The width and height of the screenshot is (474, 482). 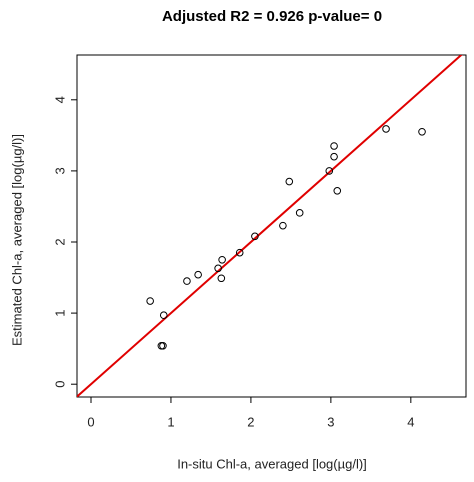 I want to click on y-axis-label: Estimated Chl-a, averaged [log(µg/l)], so click(x=16, y=240).